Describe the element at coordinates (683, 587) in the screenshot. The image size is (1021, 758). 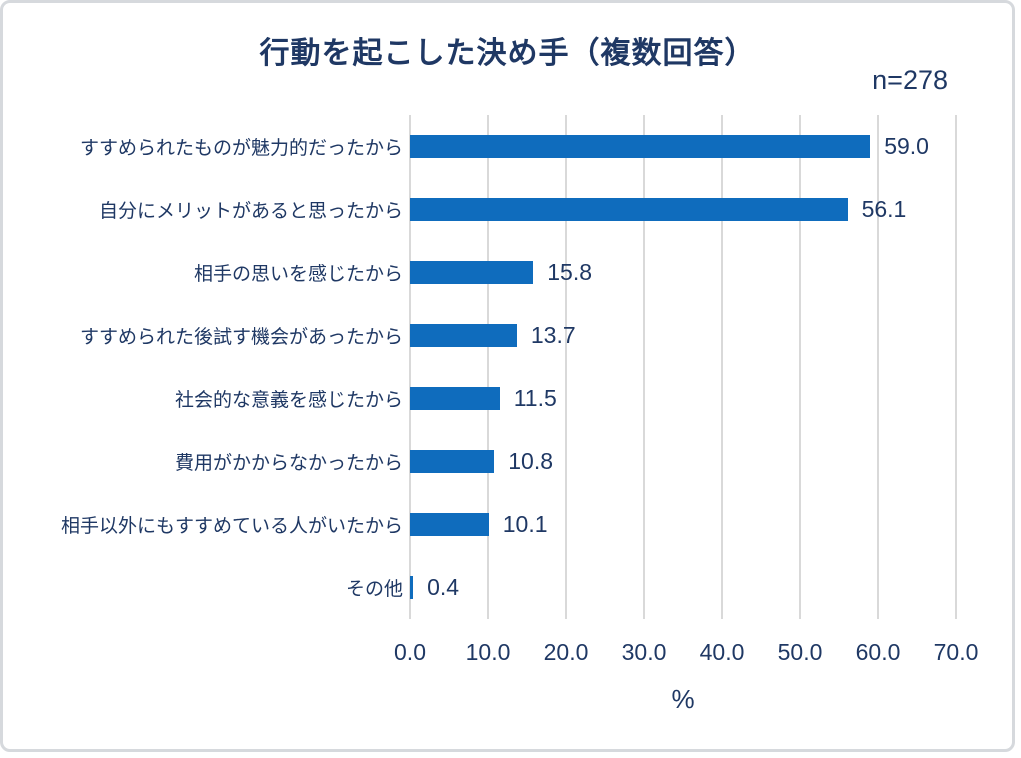
I see `bar-row: 0.4` at that location.